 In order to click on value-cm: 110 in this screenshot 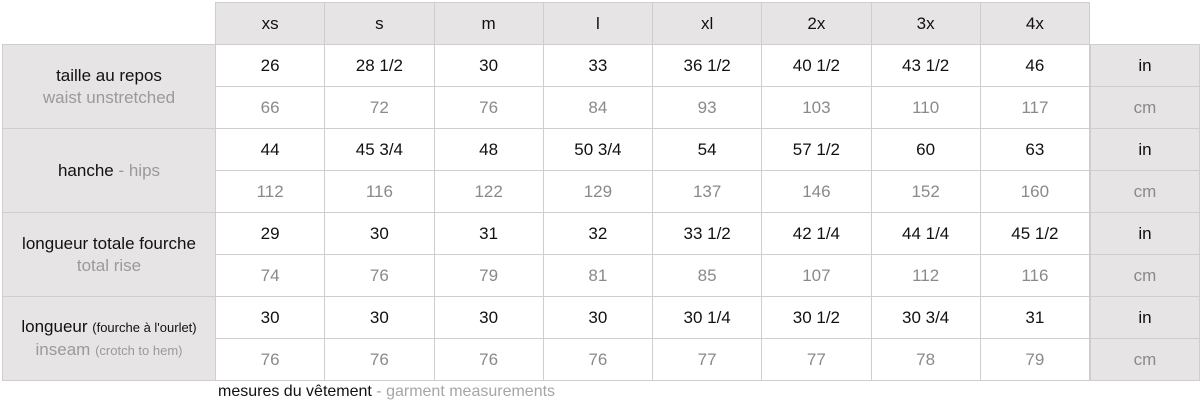, I will do `click(925, 107)`.